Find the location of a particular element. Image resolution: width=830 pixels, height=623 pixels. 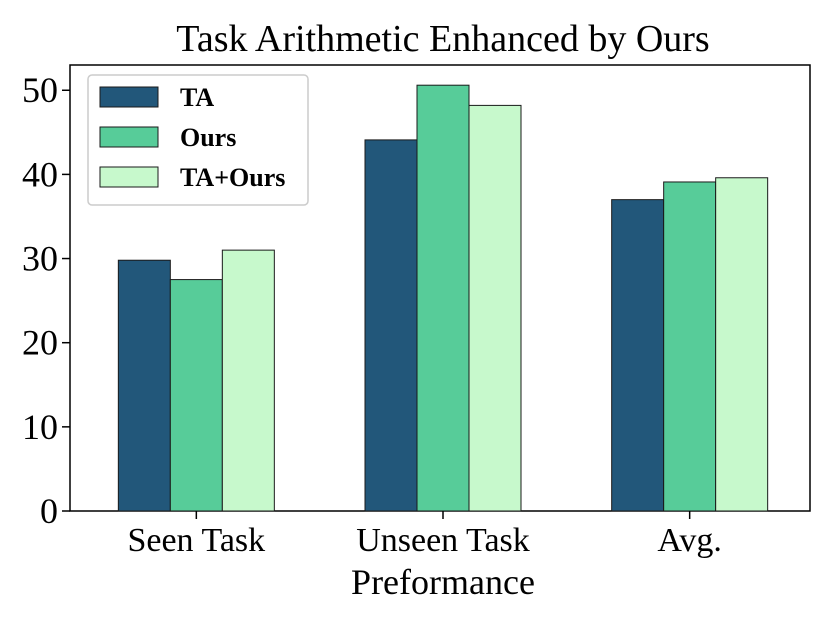

y-tick-label: 10 is located at coordinates (40, 427).